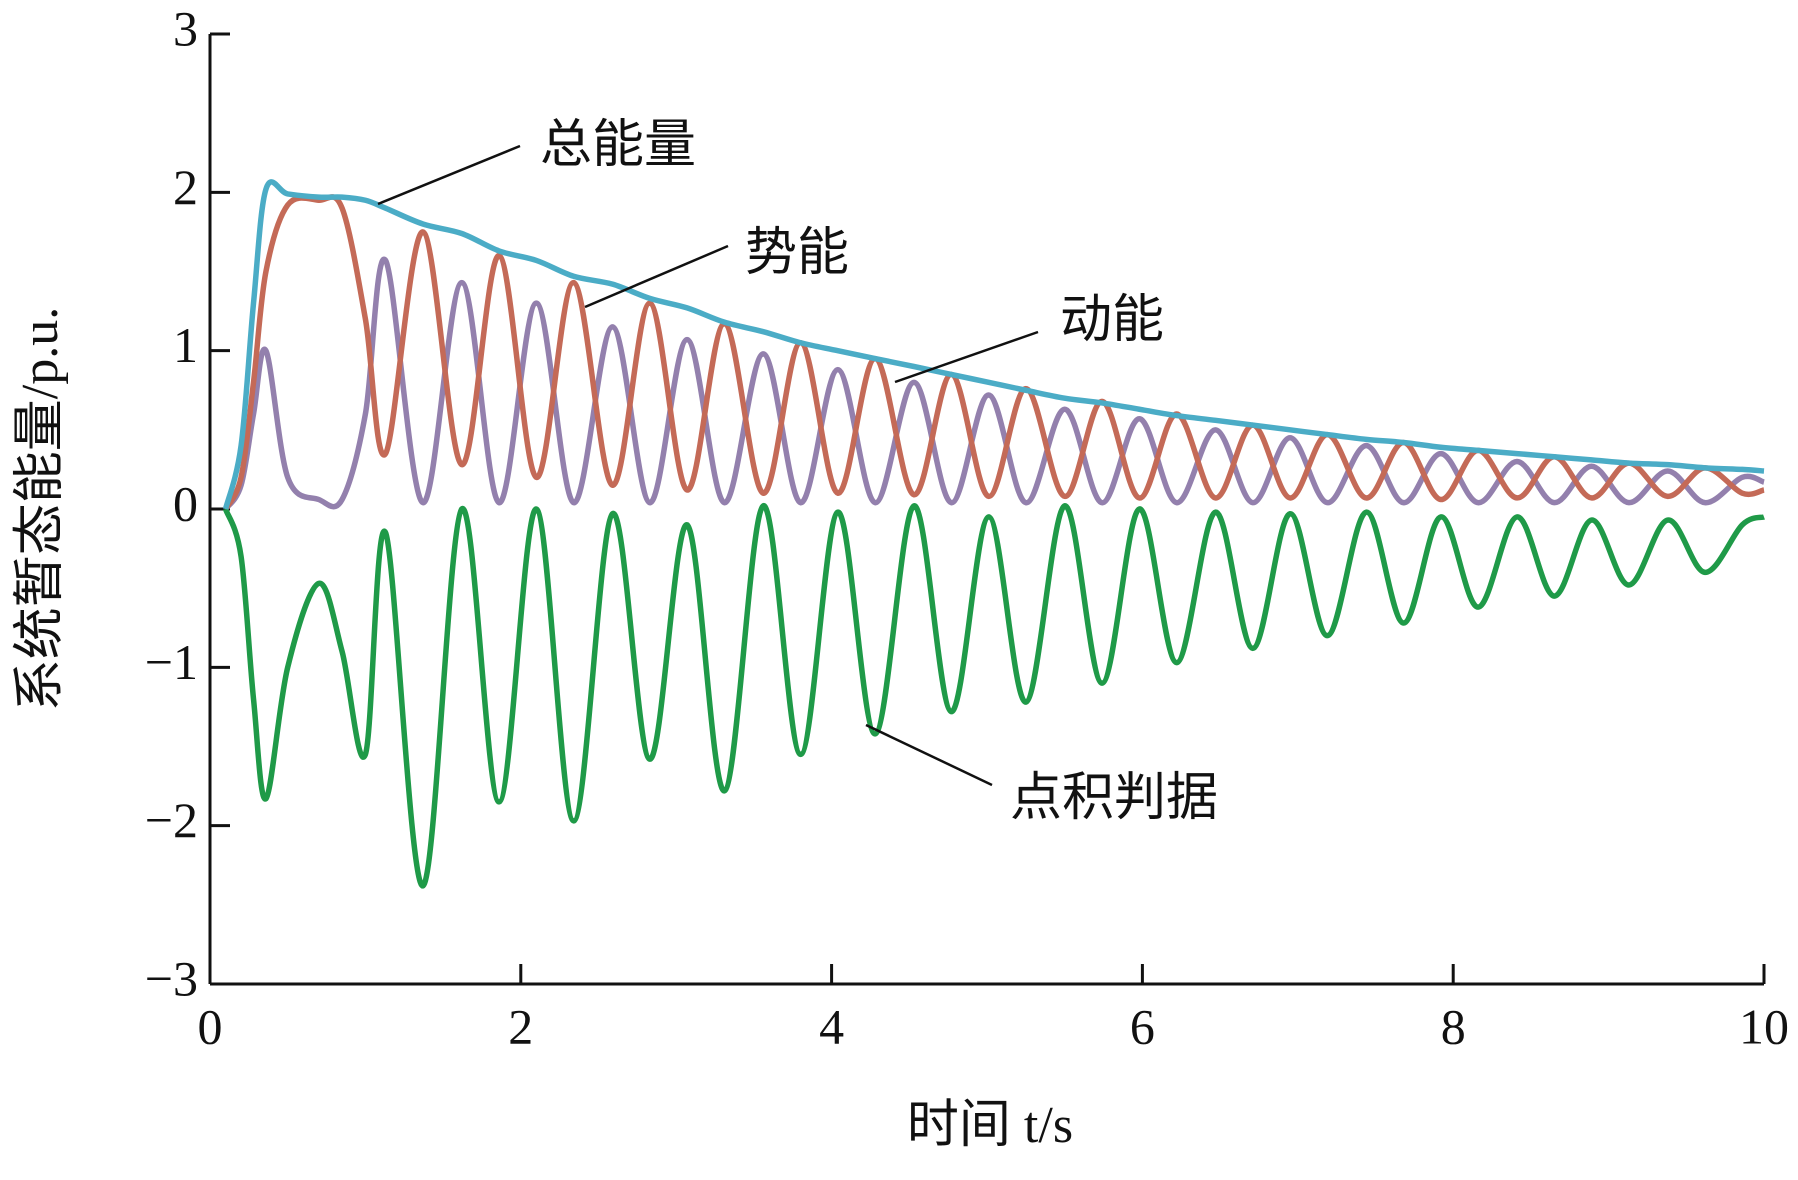 Image resolution: width=1798 pixels, height=1180 pixels. What do you see at coordinates (1114, 798) in the screenshot?
I see `series-label: 点积判据` at bounding box center [1114, 798].